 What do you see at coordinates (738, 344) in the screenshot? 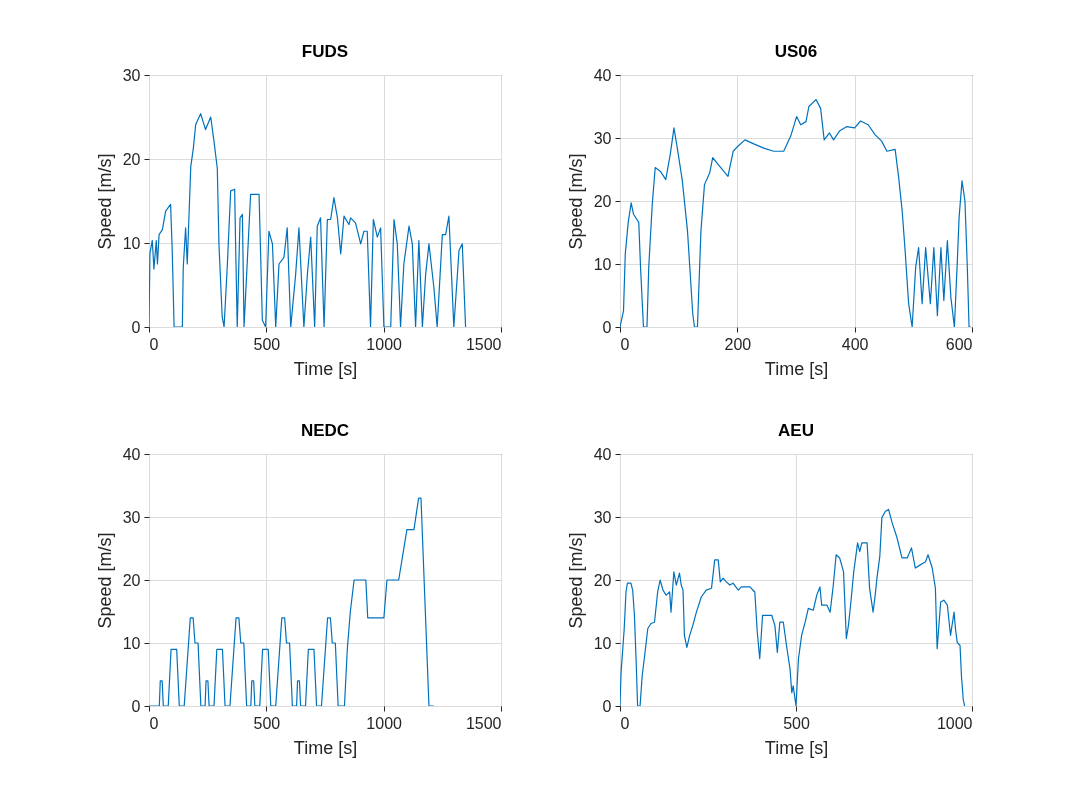
I see `x-tick-label: 200` at bounding box center [738, 344].